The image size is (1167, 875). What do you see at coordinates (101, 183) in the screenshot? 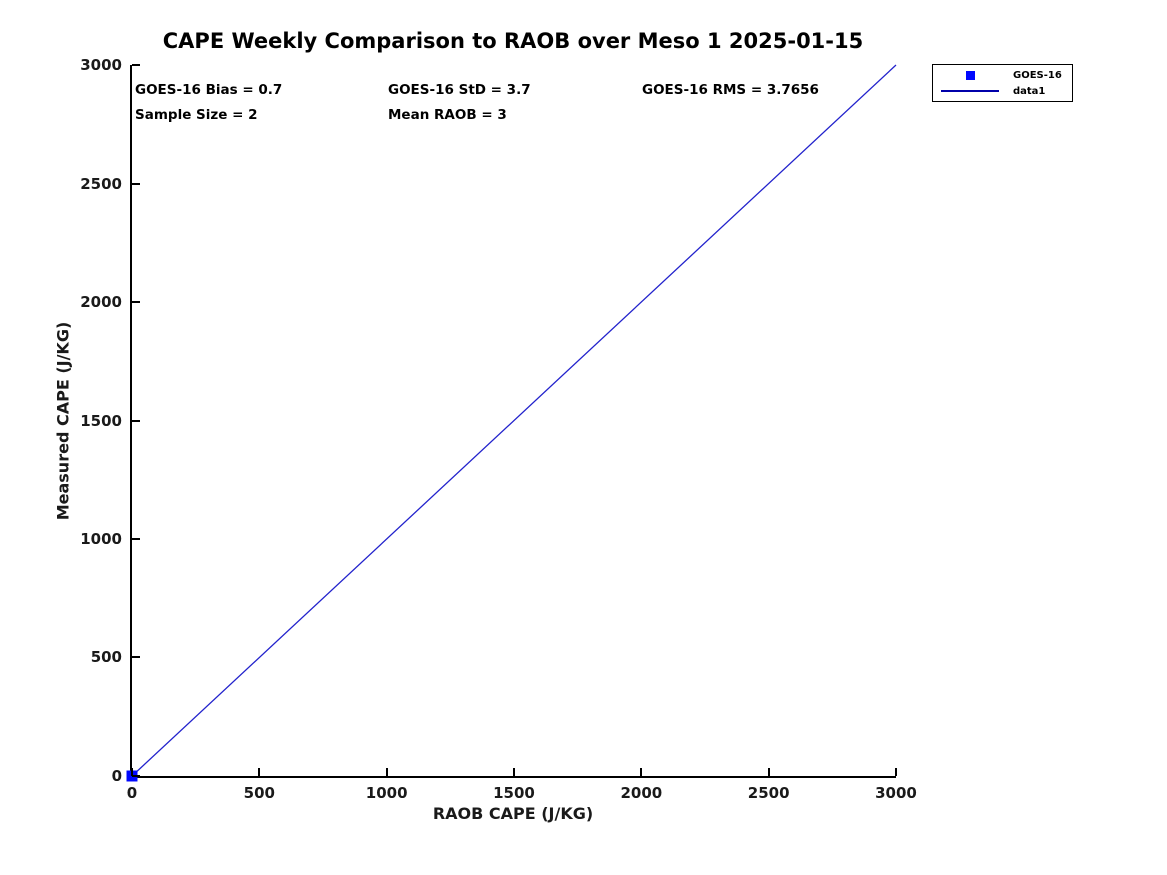
I see `y-tick-label: 2500` at bounding box center [101, 183].